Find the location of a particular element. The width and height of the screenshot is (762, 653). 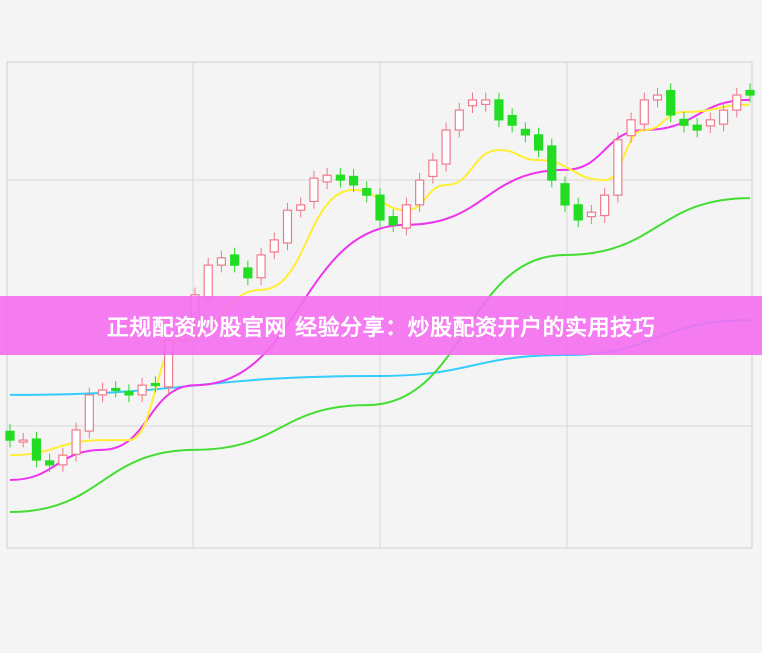

title-banner: 正规配资炒股官网 经验分享：炒股配资开户的实用技巧 is located at coordinates (381, 325).